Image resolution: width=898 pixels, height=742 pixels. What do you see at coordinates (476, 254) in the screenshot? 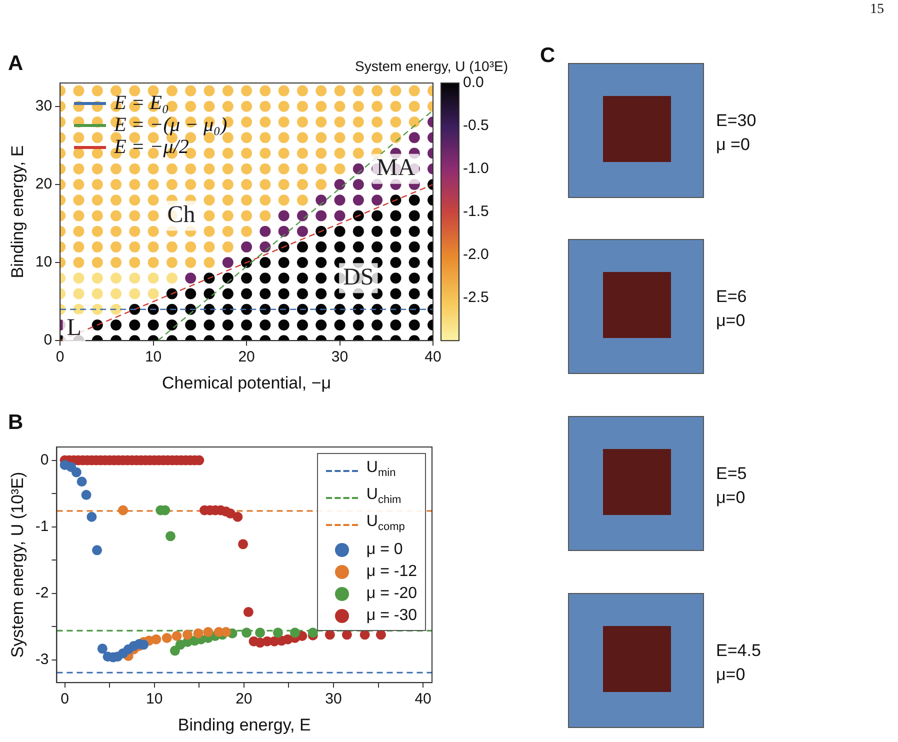
I see `color-bar-label: -2.0` at bounding box center [476, 254].